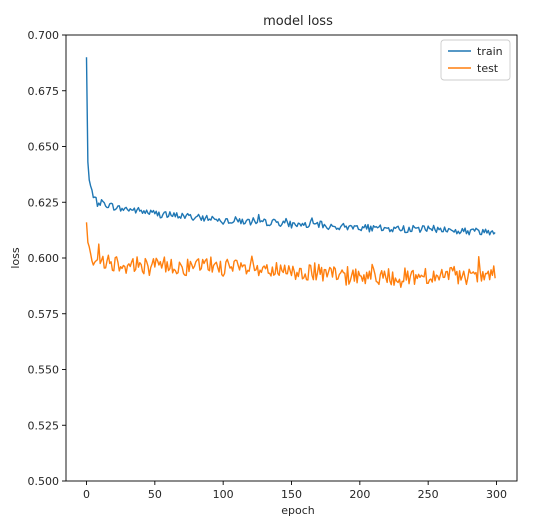 Image resolution: width=540 pixels, height=523 pixels. What do you see at coordinates (290, 255) in the screenshot?
I see `series-line-test` at bounding box center [290, 255].